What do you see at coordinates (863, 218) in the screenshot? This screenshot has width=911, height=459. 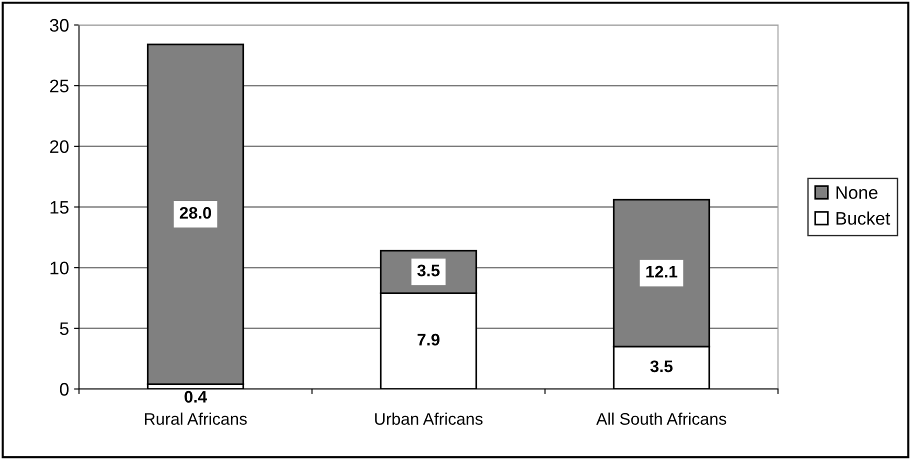 I see `legend-label: Bucket` at bounding box center [863, 218].